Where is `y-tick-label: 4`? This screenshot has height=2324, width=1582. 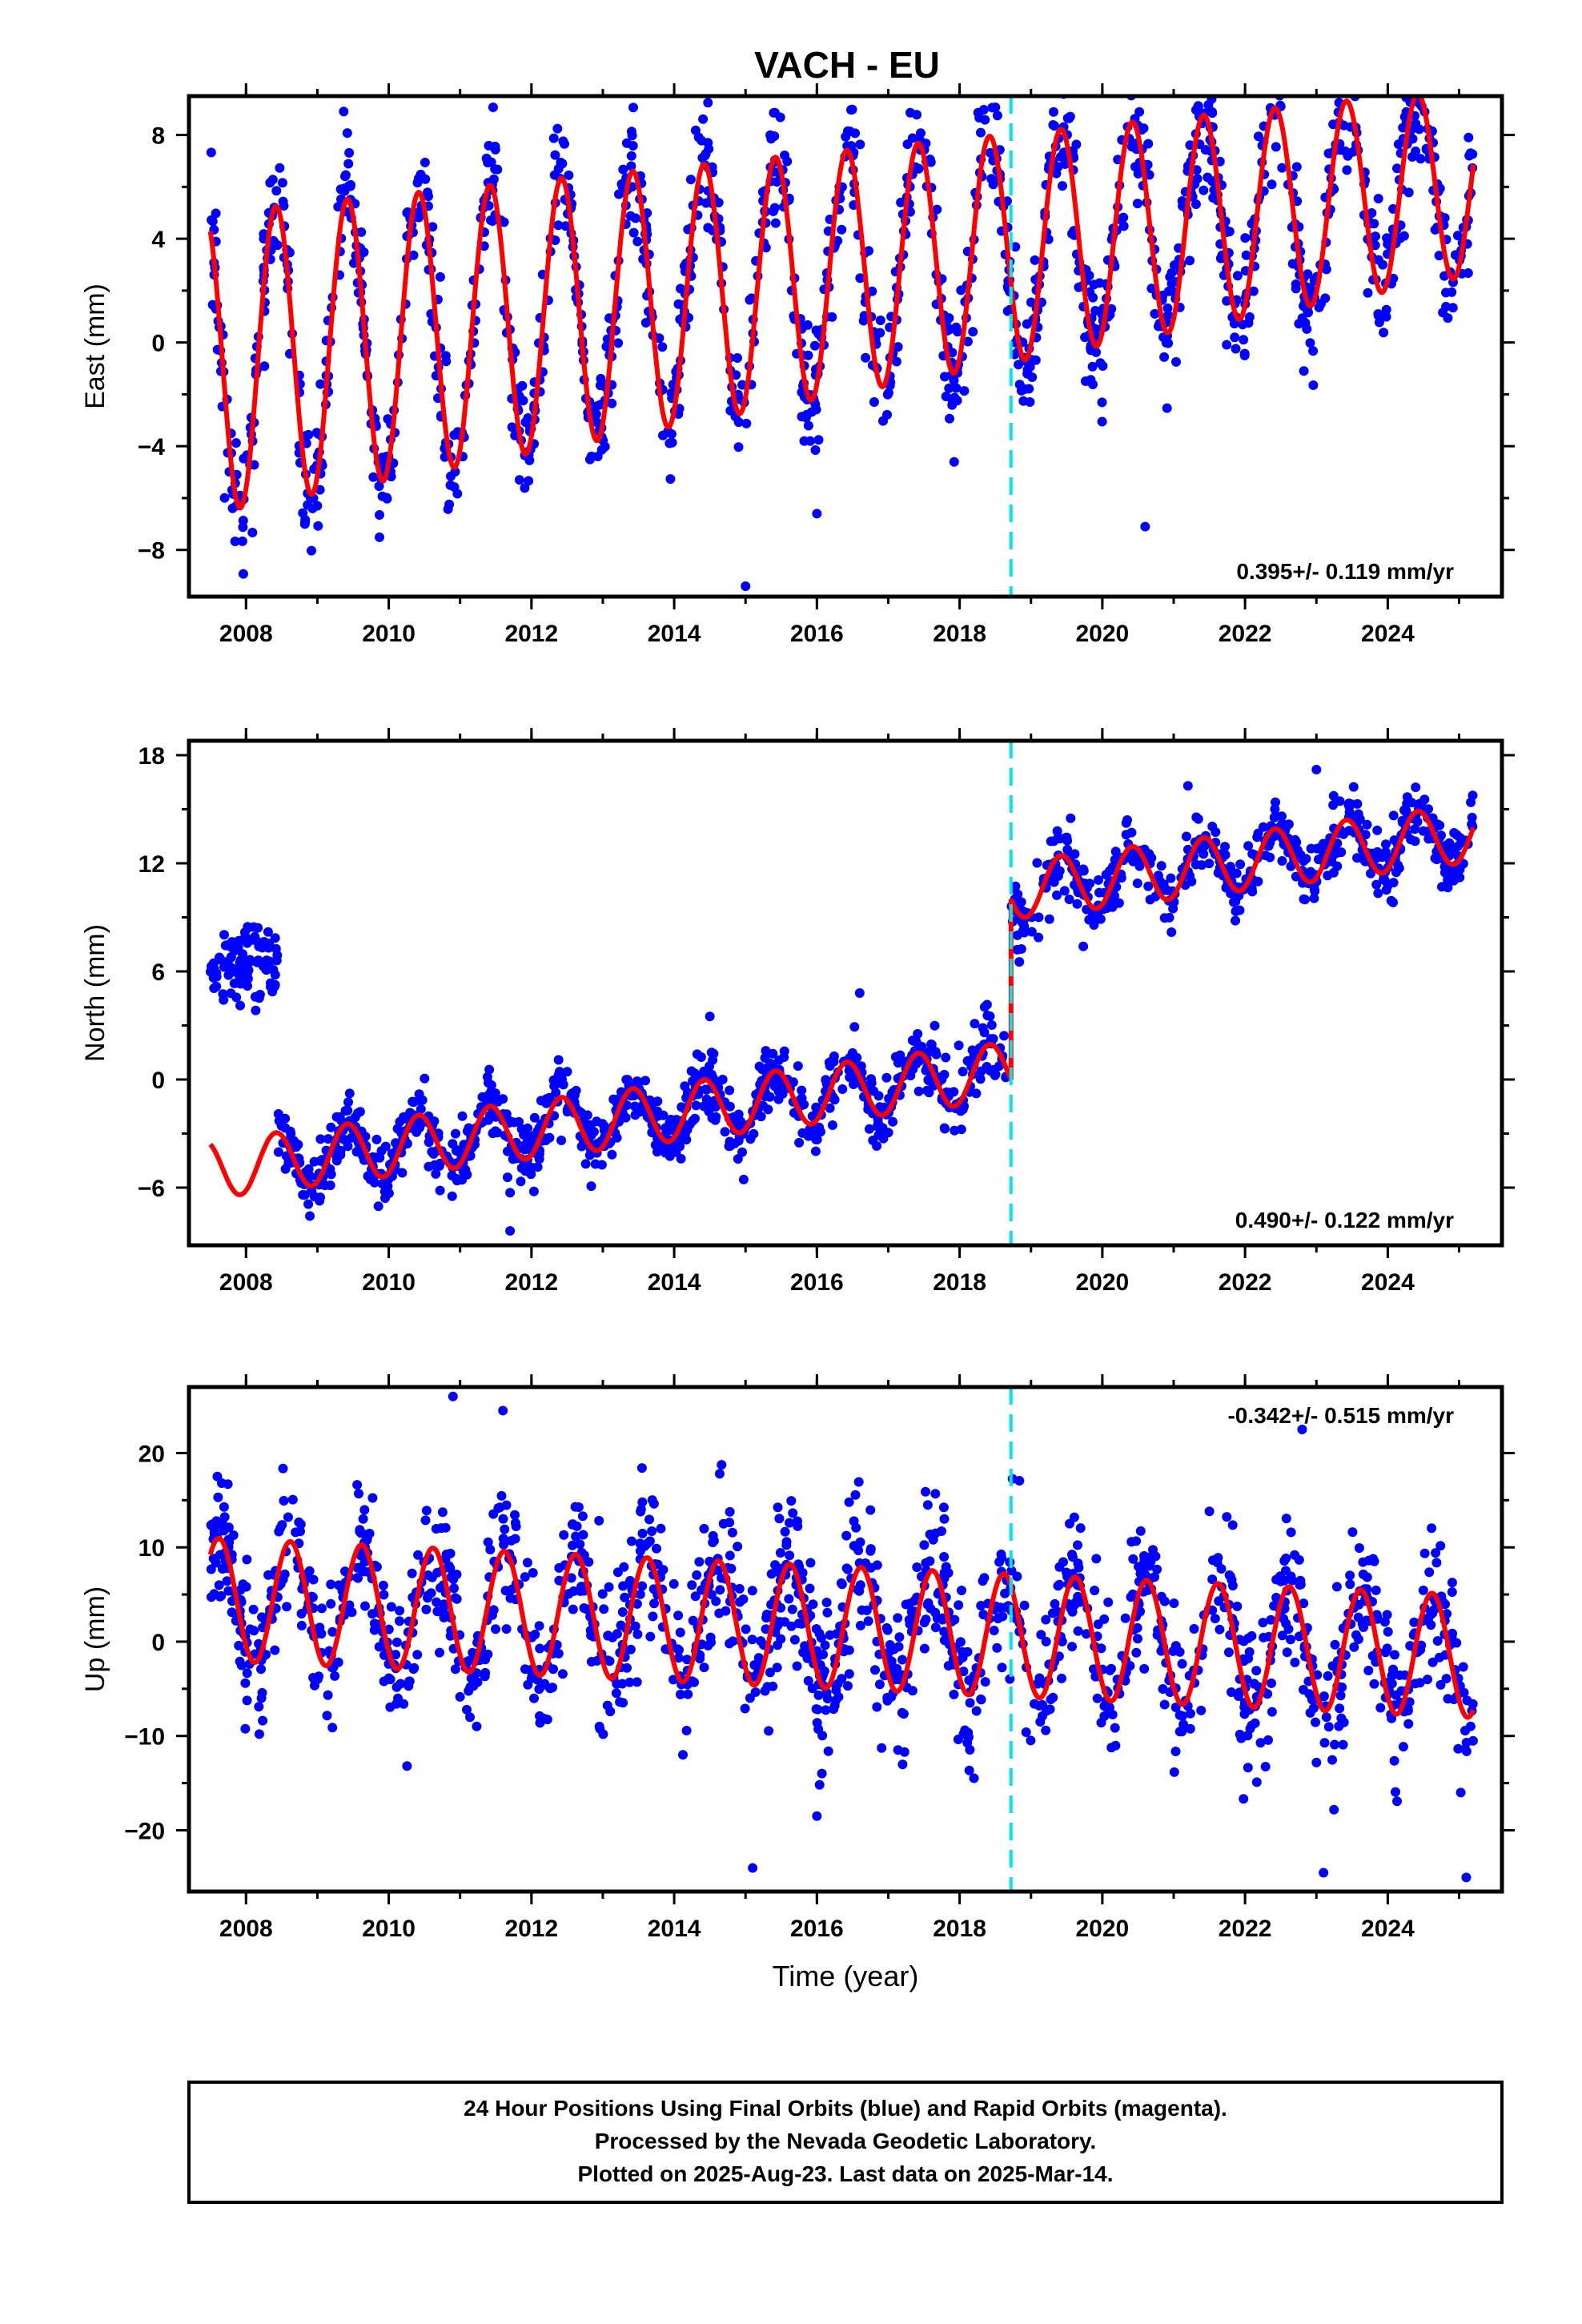
y-tick-label: 4 is located at coordinates (158, 240).